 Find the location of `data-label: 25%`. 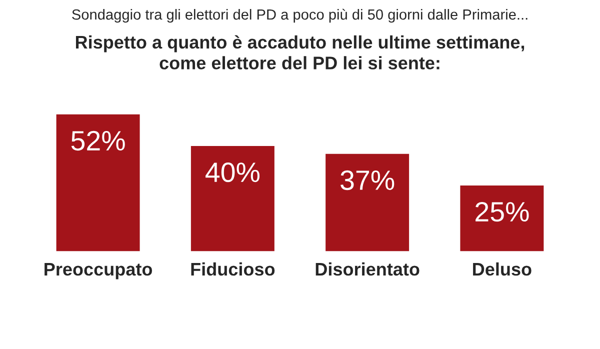

data-label: 25% is located at coordinates (502, 212).